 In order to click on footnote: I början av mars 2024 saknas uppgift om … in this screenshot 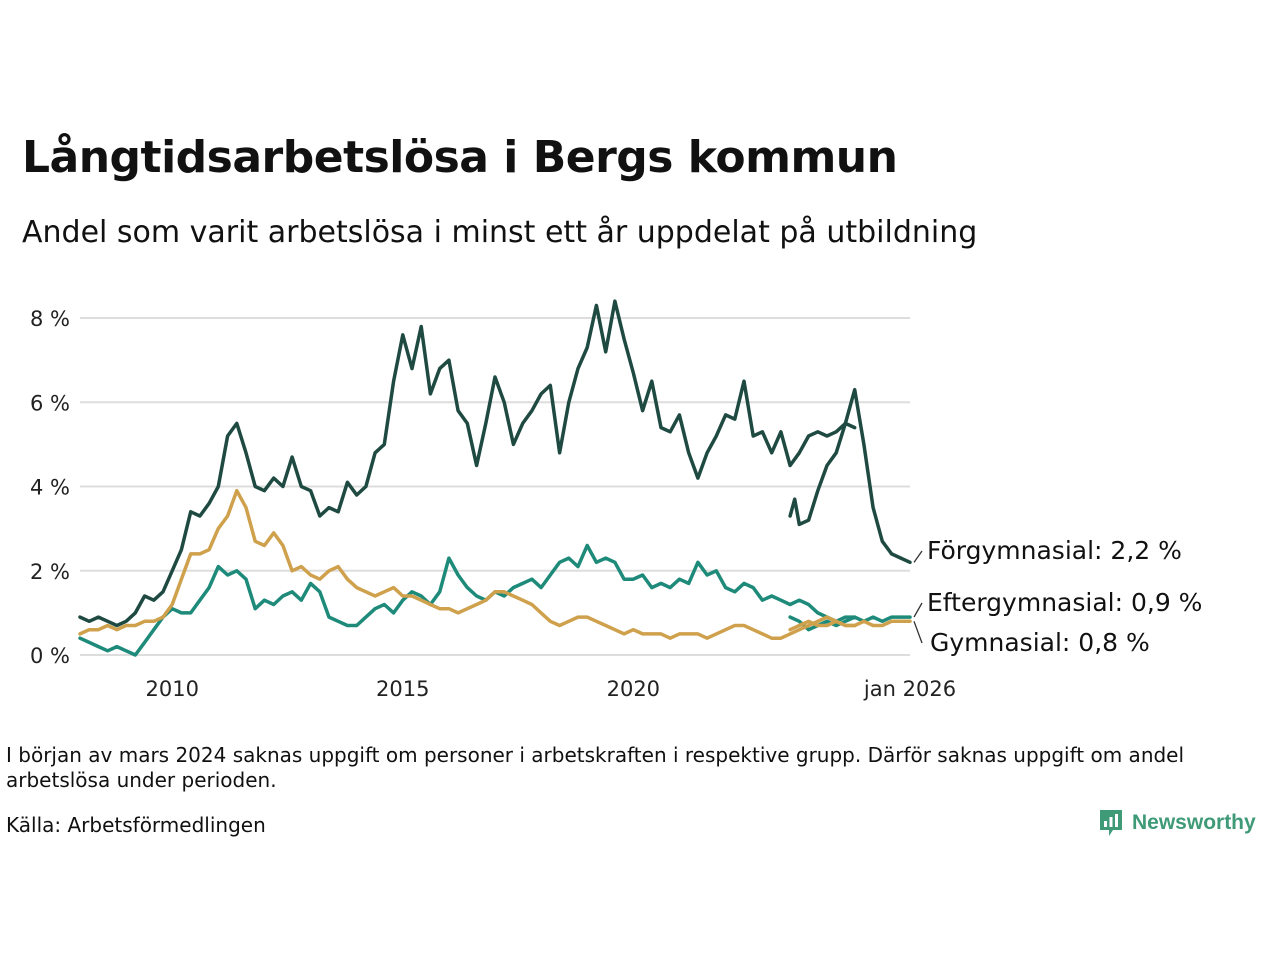, I will do `click(595, 767)`.